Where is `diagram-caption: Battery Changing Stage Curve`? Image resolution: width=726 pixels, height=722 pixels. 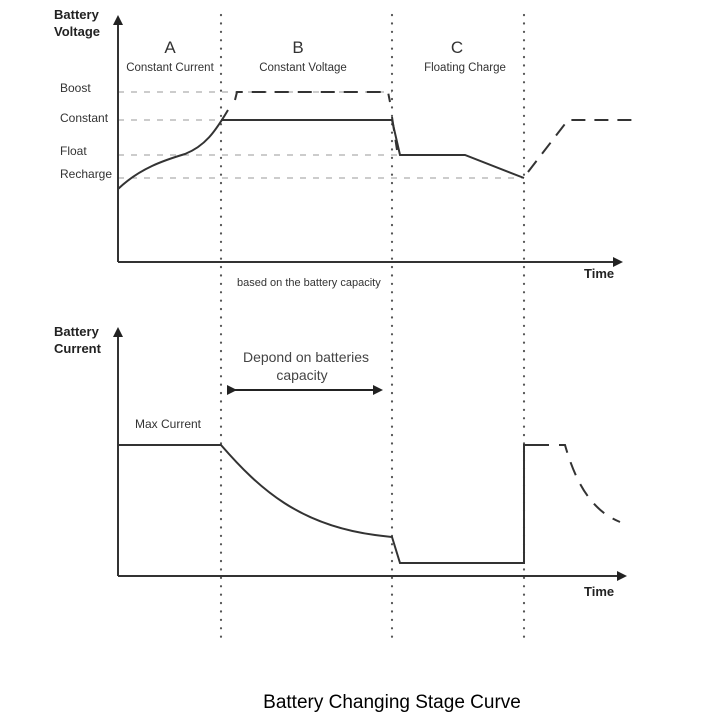 diagram-caption: Battery Changing Stage Curve is located at coordinates (392, 702).